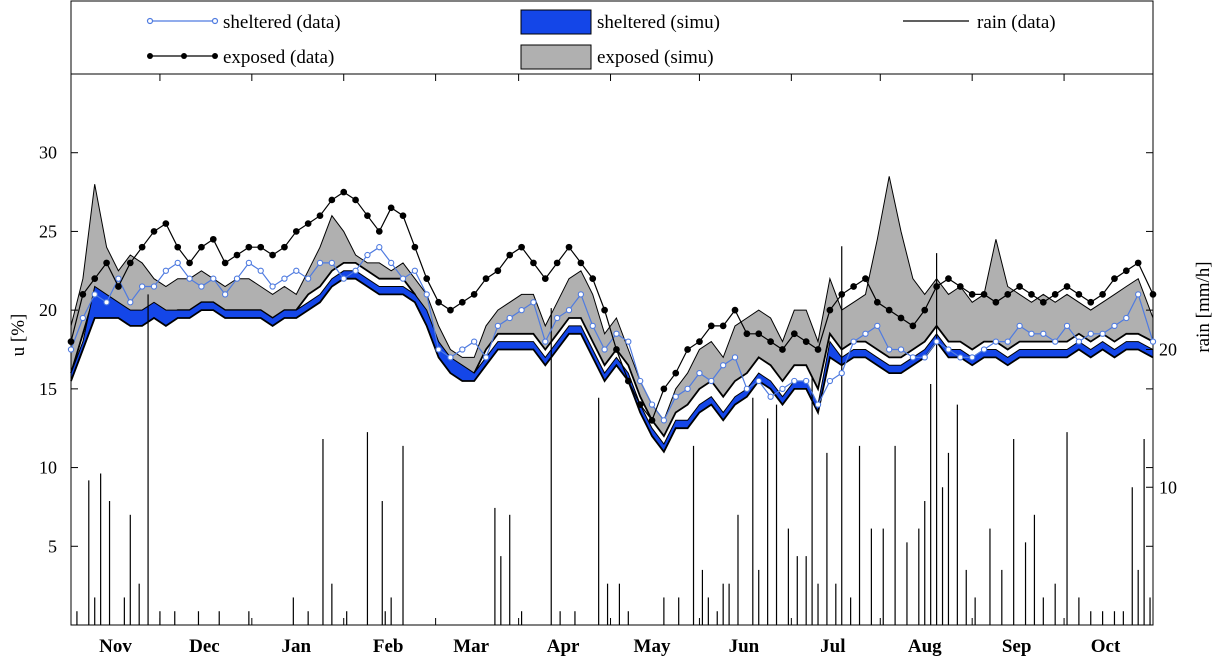 Image resolution: width=1219 pixels, height=657 pixels. I want to click on month-label: Jan, so click(297, 646).